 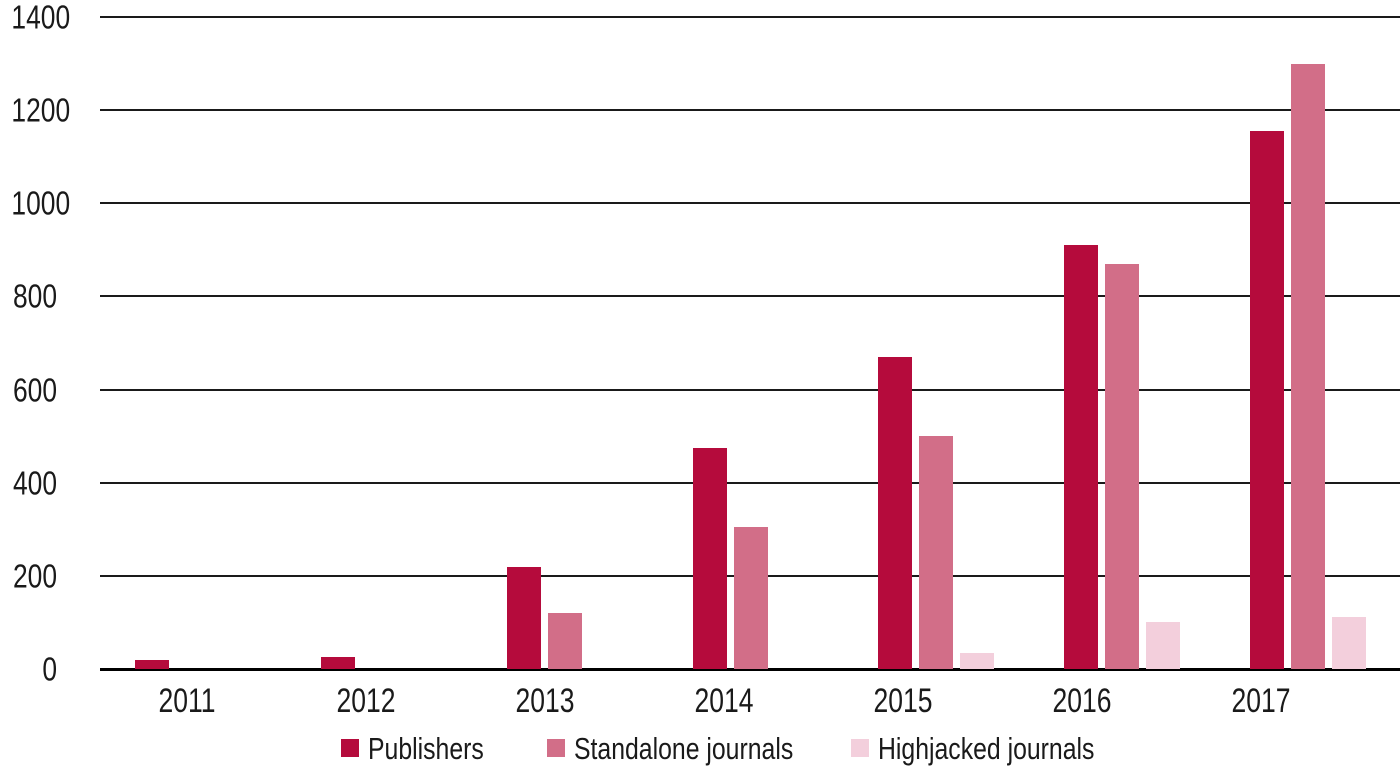 I want to click on y-axis-label-1200: 1200, so click(x=41, y=110).